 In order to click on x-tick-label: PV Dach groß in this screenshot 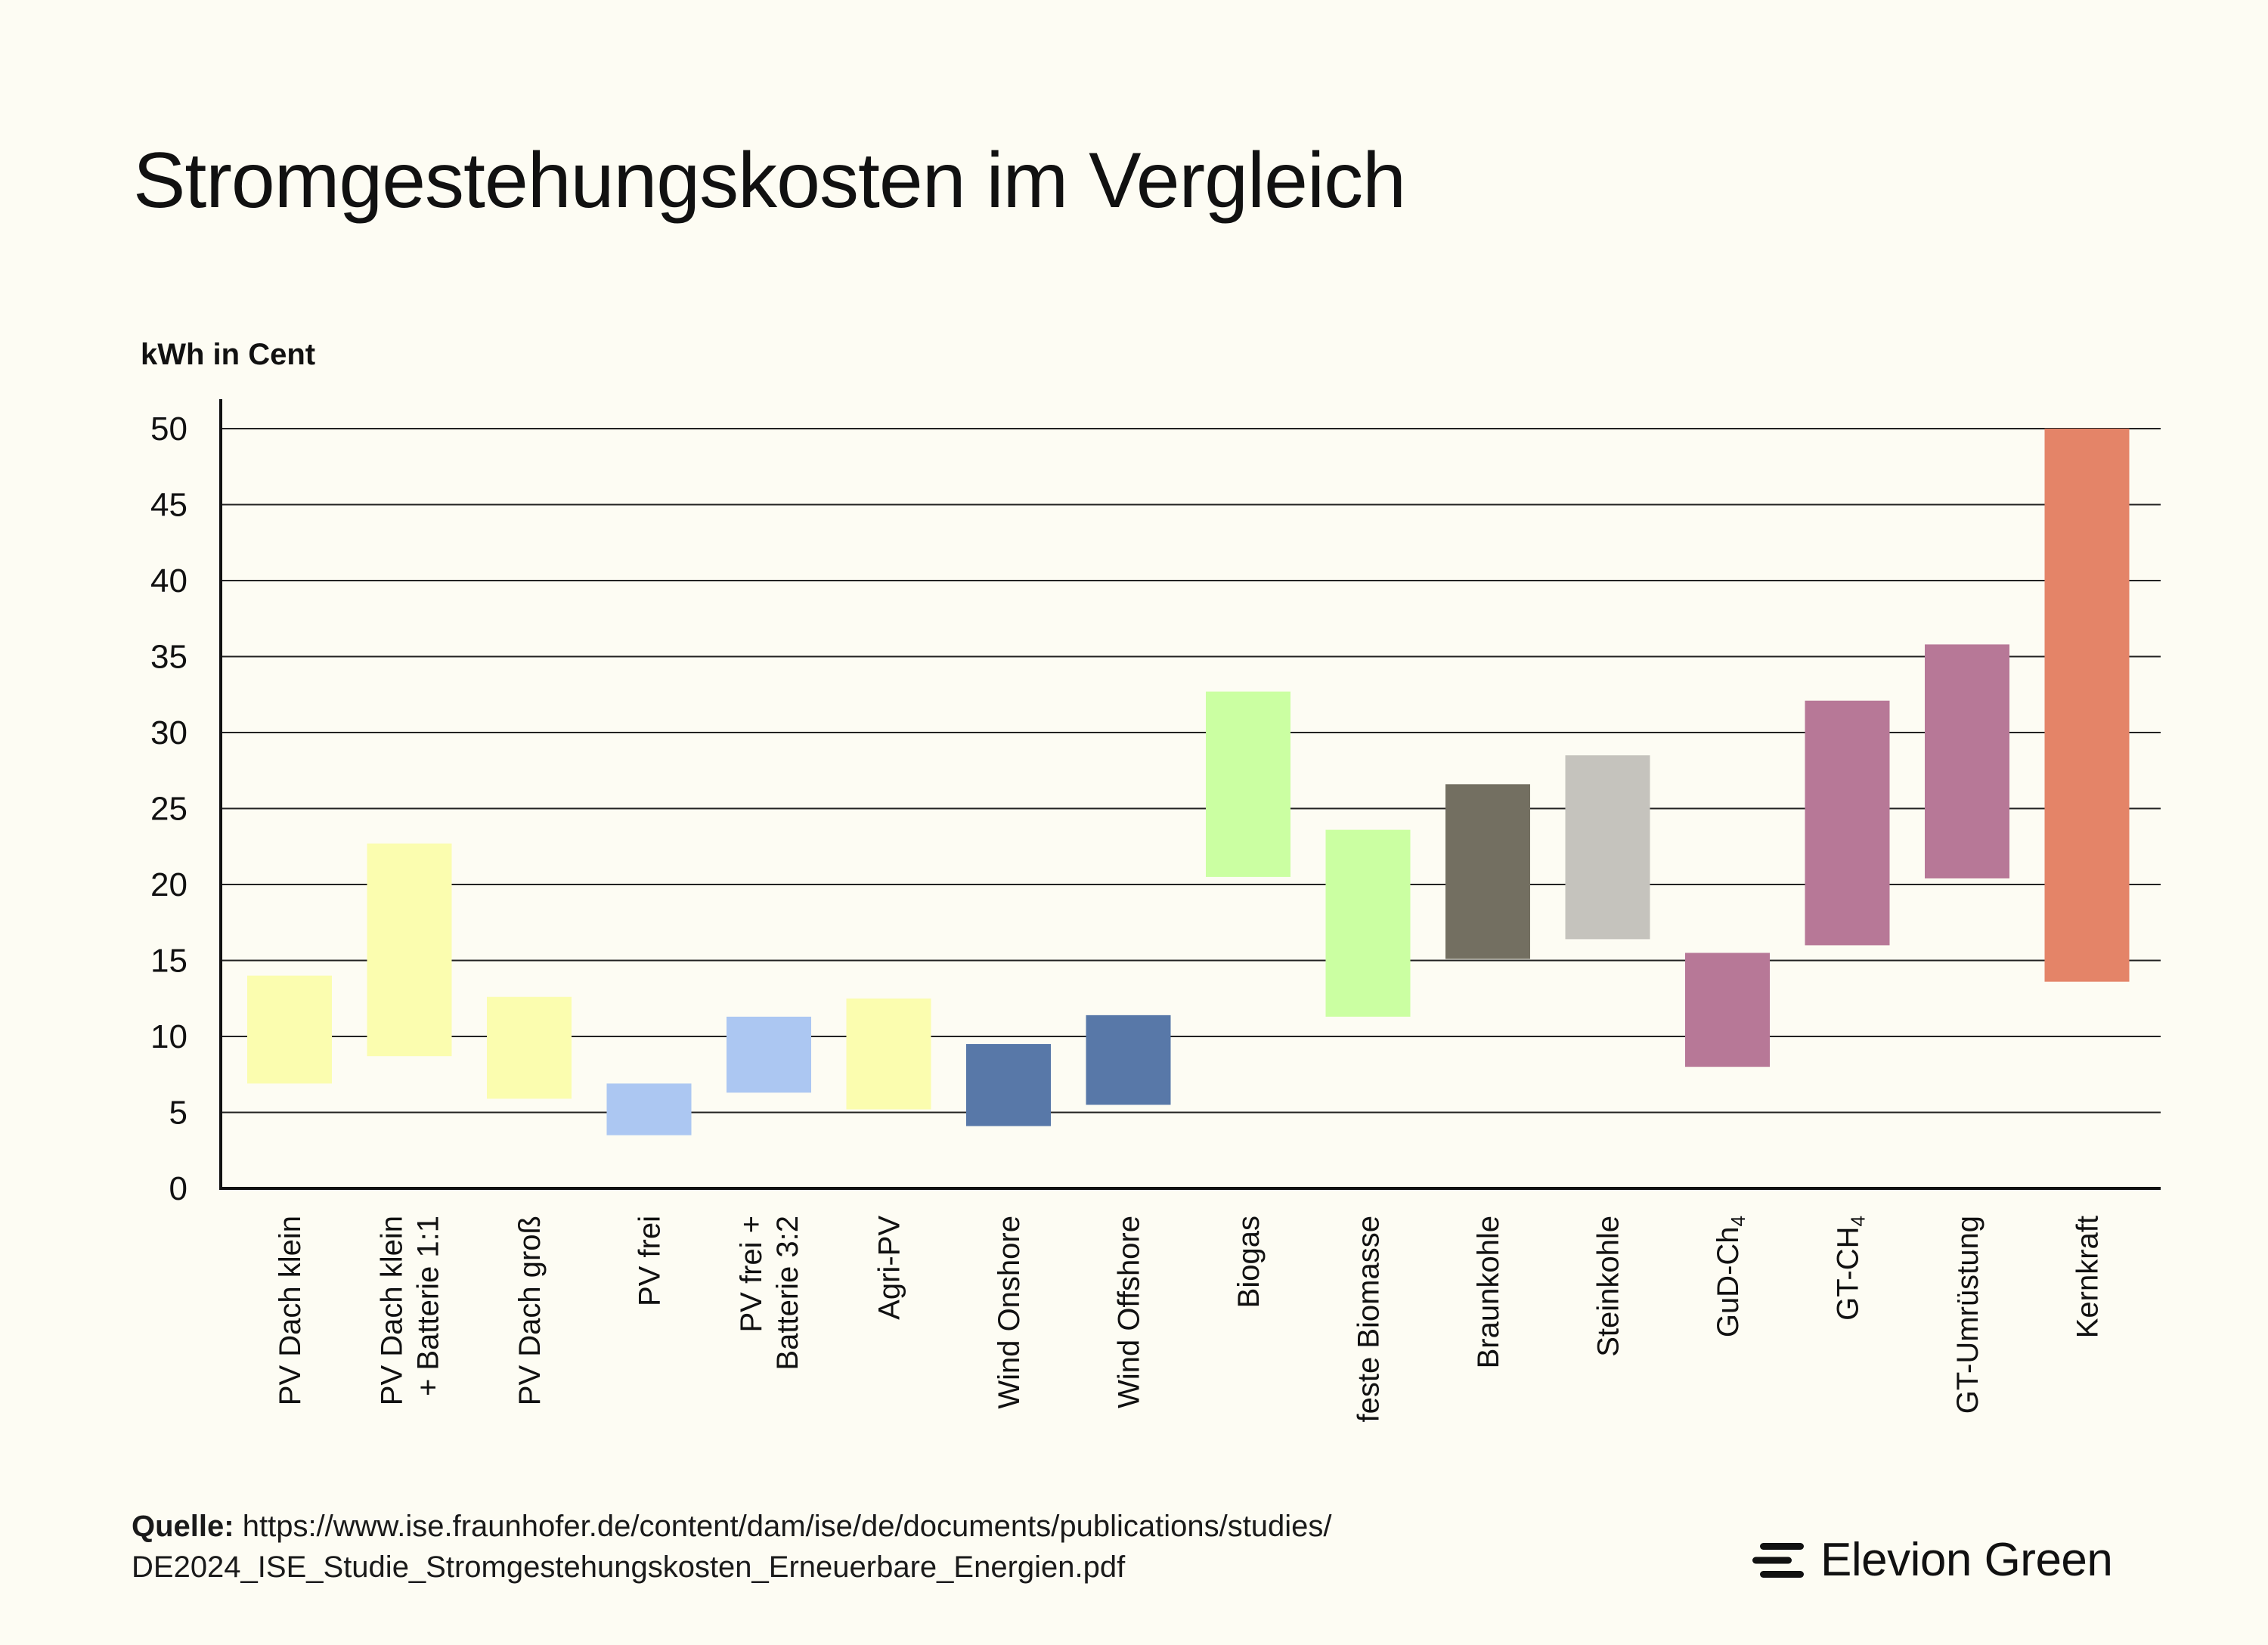, I will do `click(530, 1310)`.